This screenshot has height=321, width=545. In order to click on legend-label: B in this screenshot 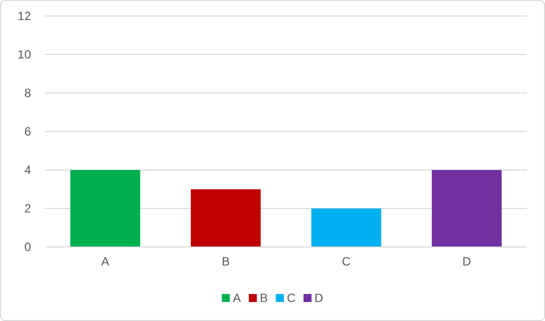, I will do `click(264, 298)`.